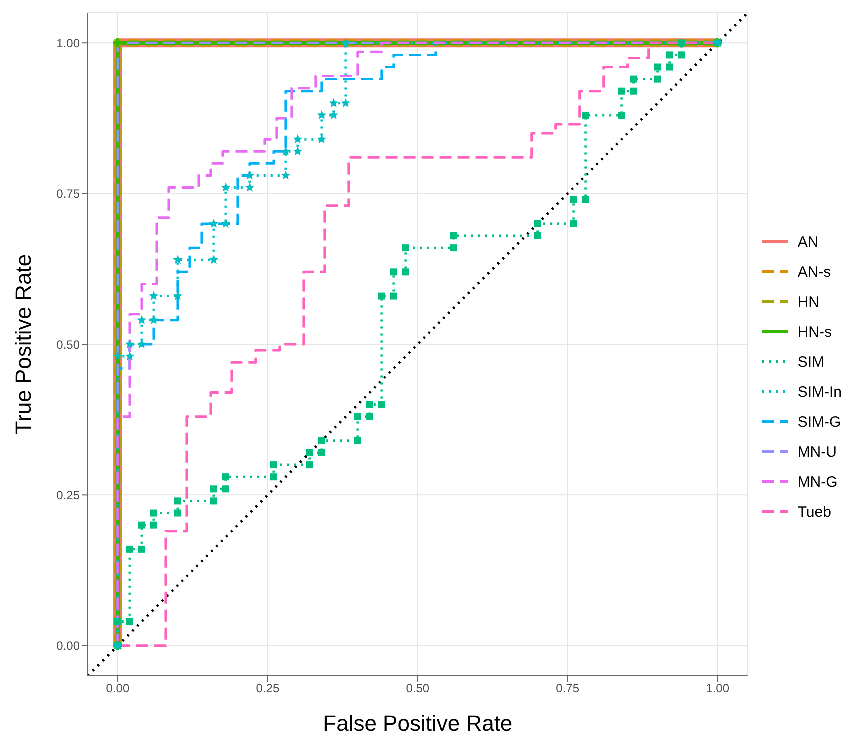 Image resolution: width=860 pixels, height=754 pixels. I want to click on x-tick-label: 0.00, so click(118, 689).